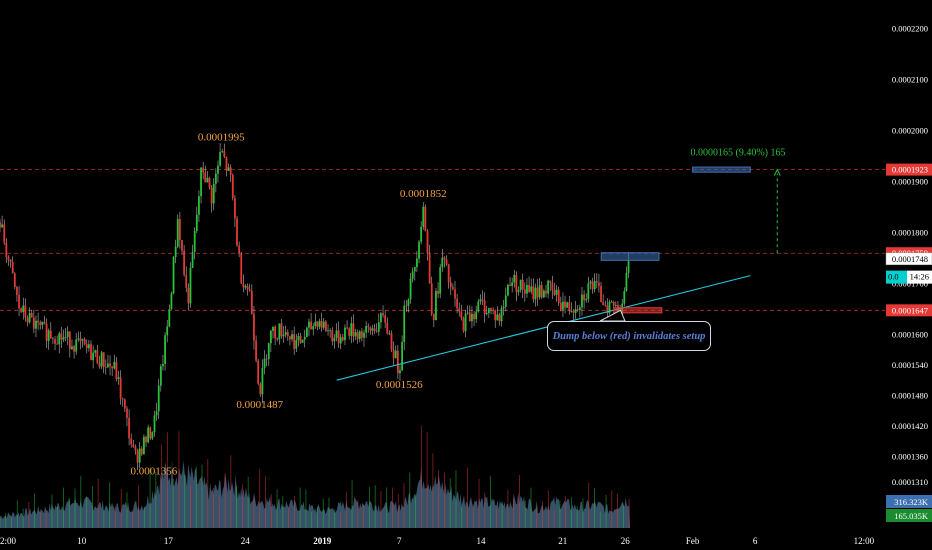 Image resolution: width=932 pixels, height=550 pixels. I want to click on y-tick-label: 0.0001800, so click(910, 232).